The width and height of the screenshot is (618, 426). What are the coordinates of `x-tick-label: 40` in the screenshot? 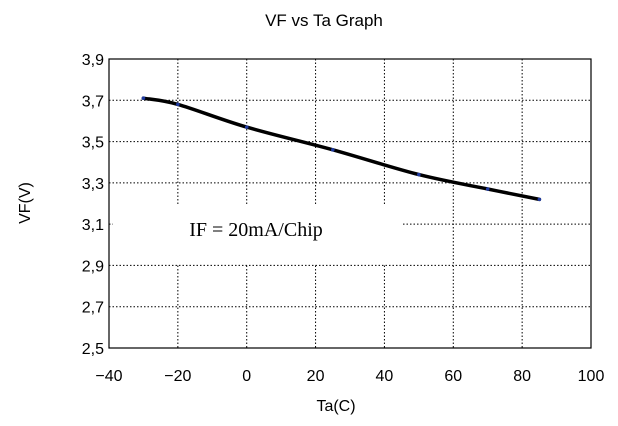 It's located at (385, 376).